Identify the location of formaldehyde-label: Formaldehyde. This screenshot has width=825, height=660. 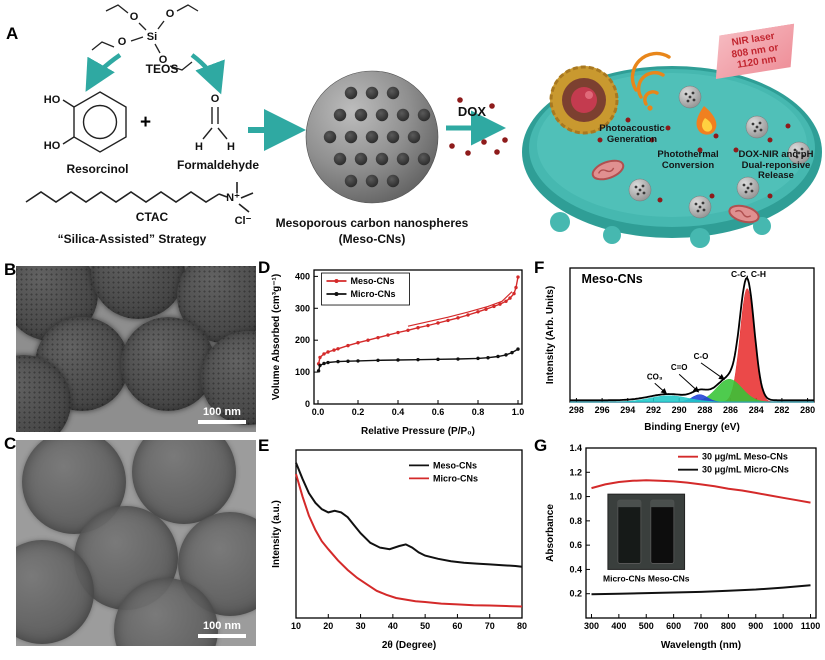
(218, 165).